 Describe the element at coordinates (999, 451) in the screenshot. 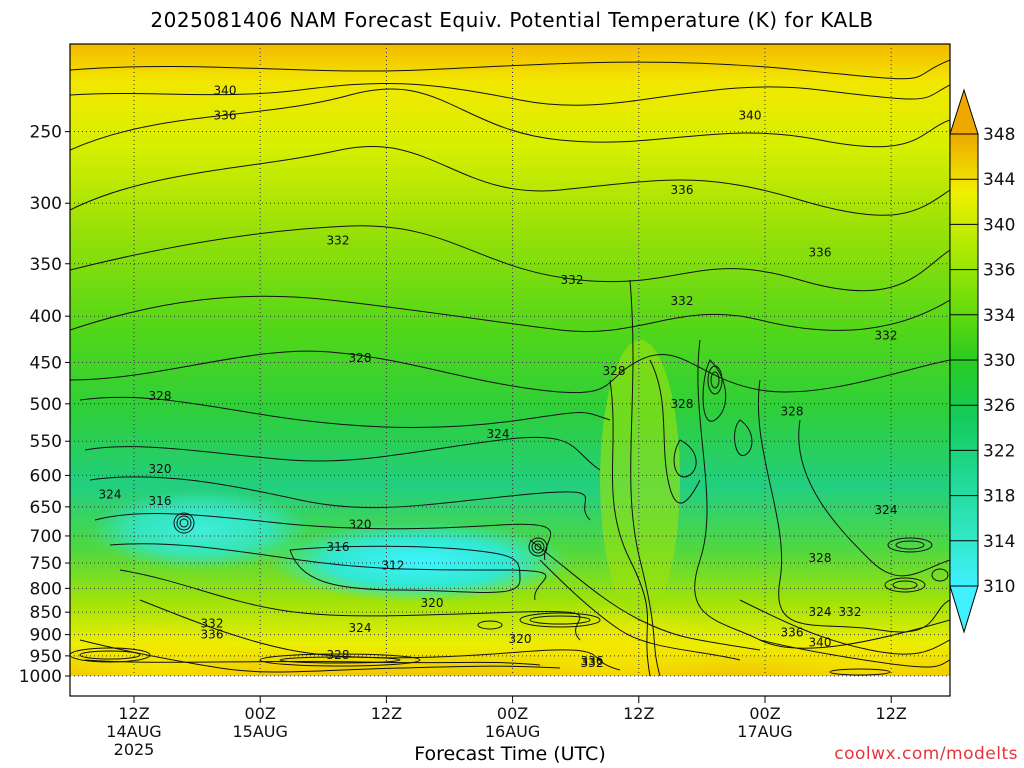

I see `colorbar-label: 322` at that location.